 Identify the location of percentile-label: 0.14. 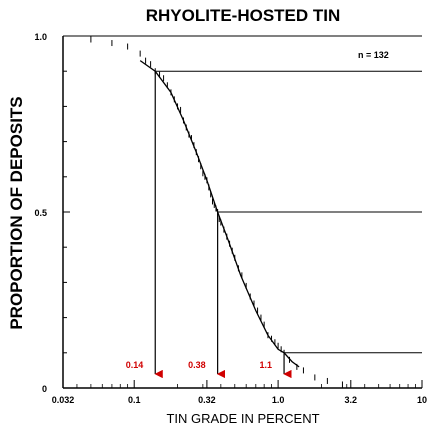
(135, 365).